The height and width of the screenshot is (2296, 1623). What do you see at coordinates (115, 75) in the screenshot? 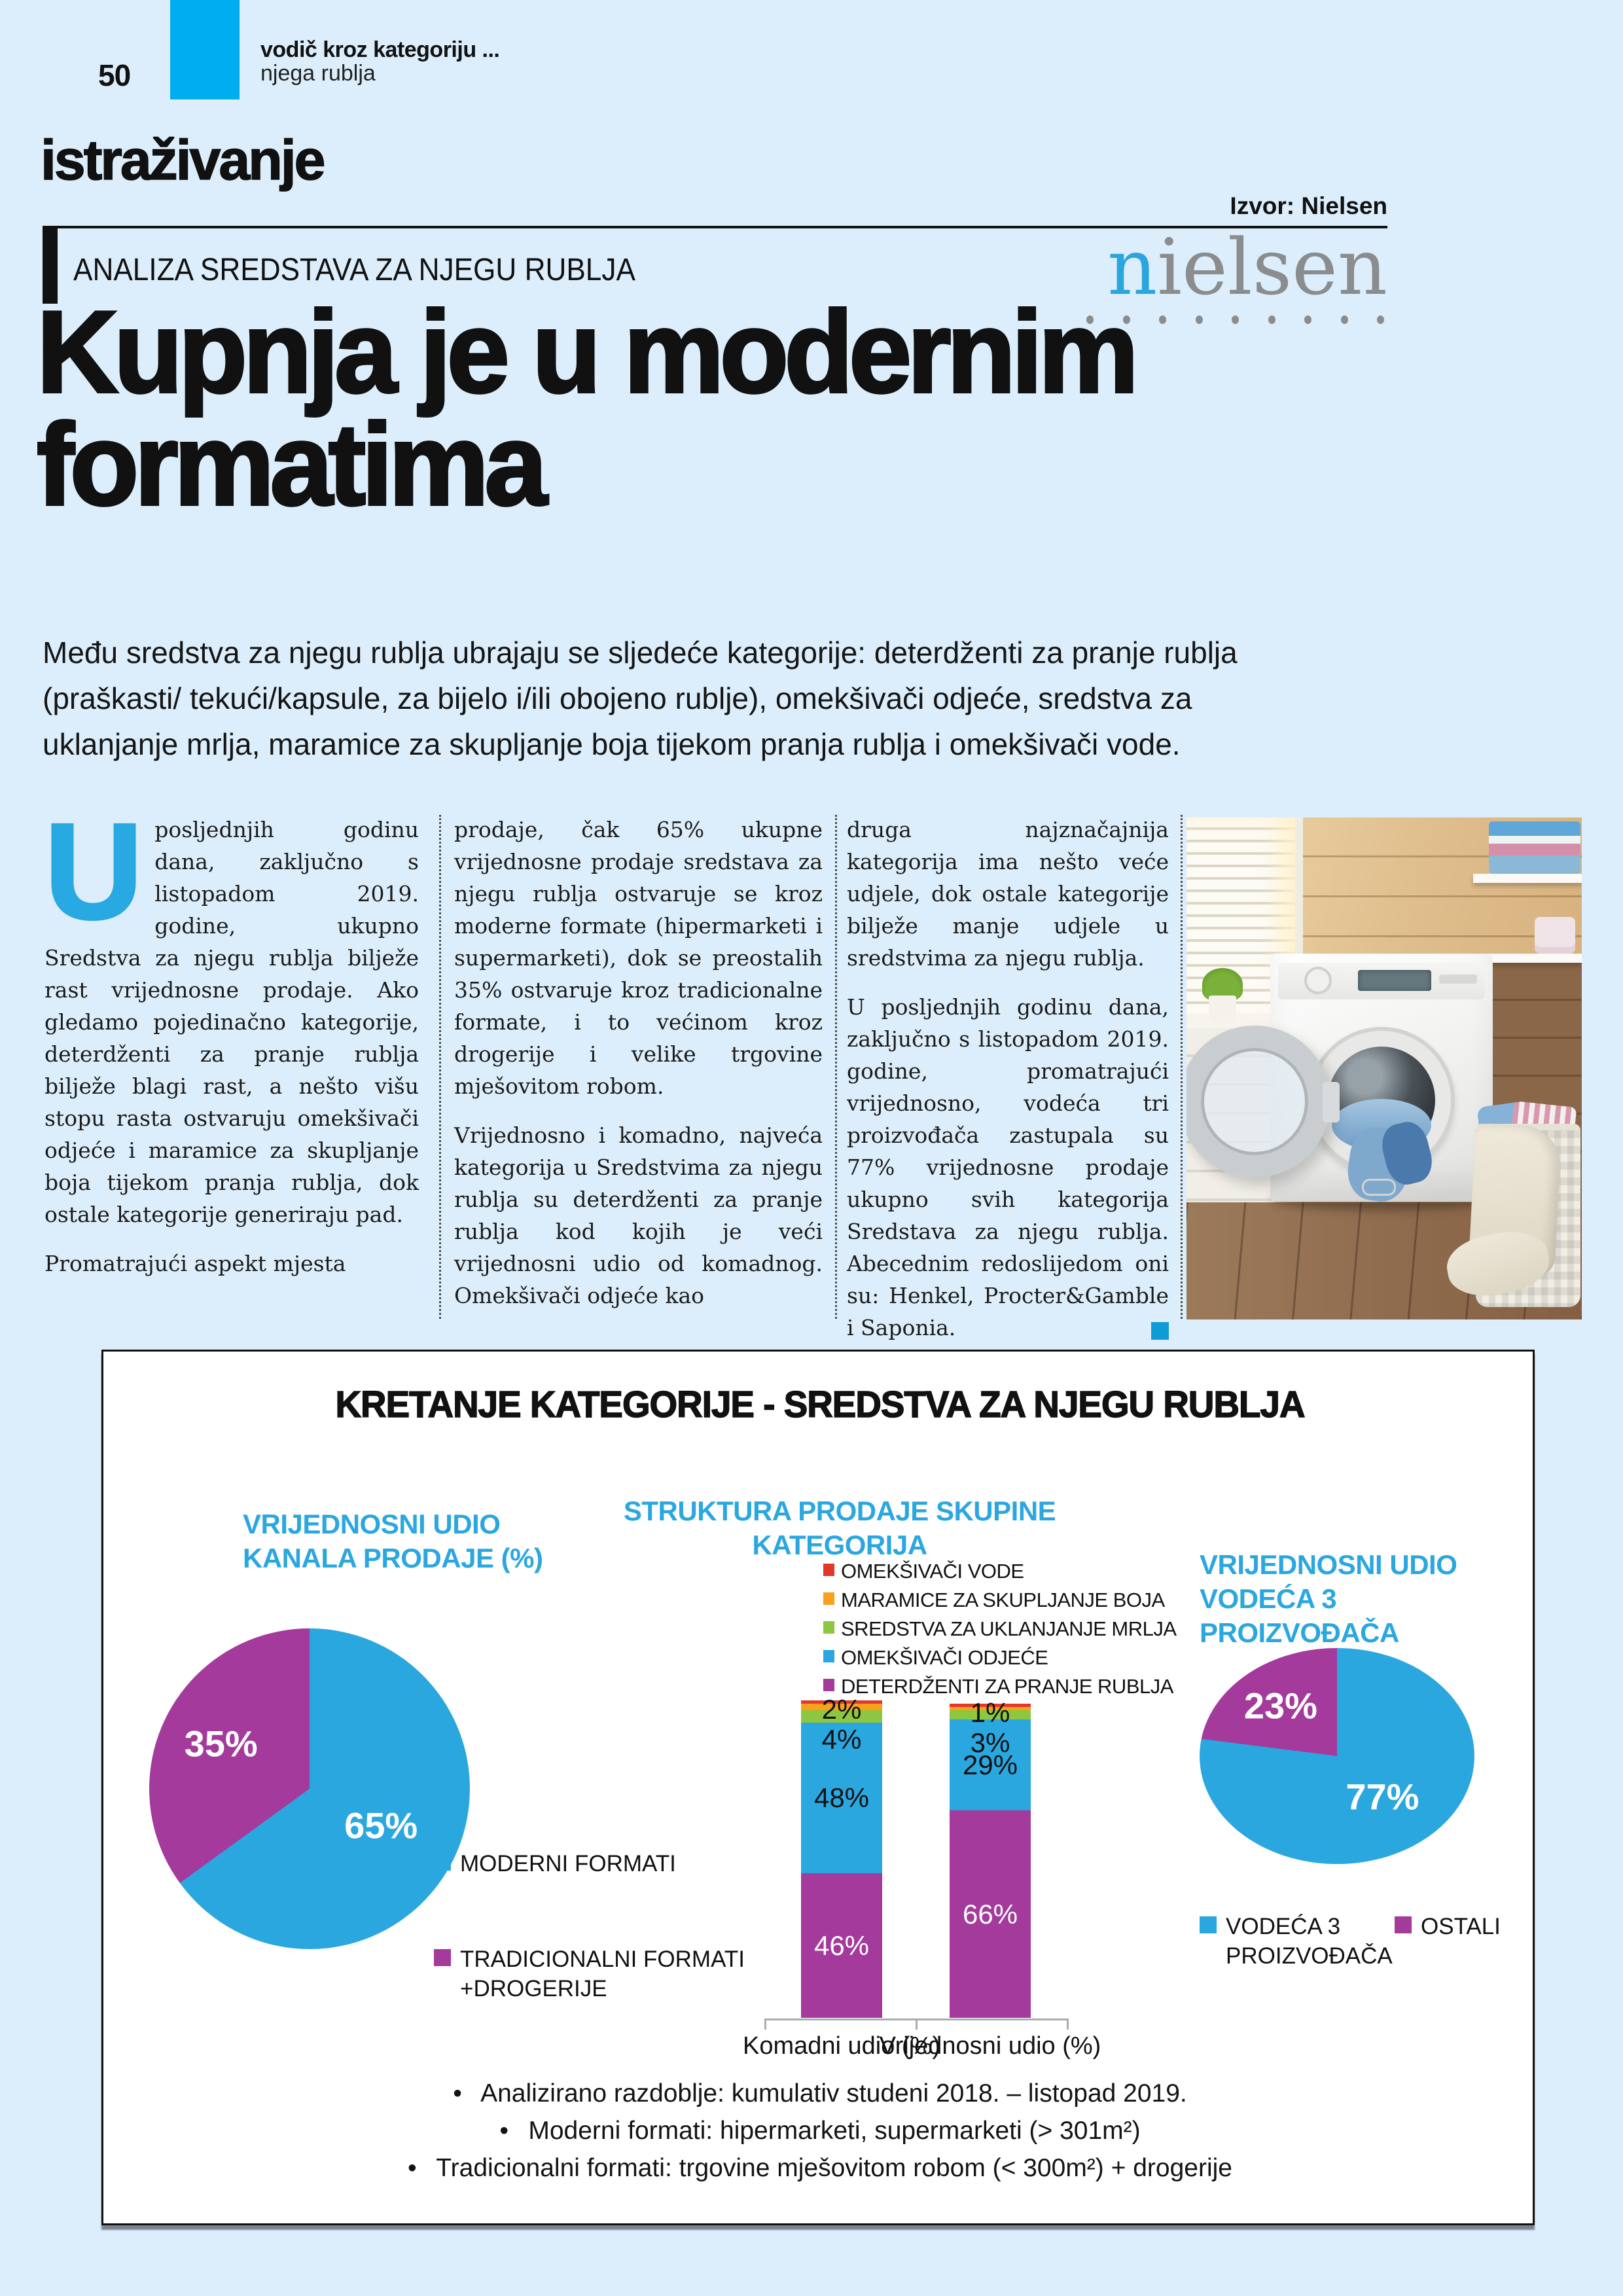
I see `page-number: 50` at bounding box center [115, 75].